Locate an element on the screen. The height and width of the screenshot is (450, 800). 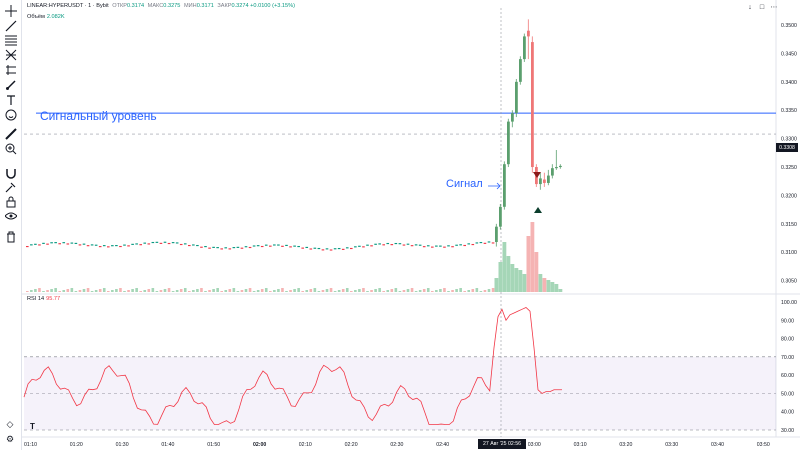
settings-icon: ⚙ is located at coordinates (10, 438).